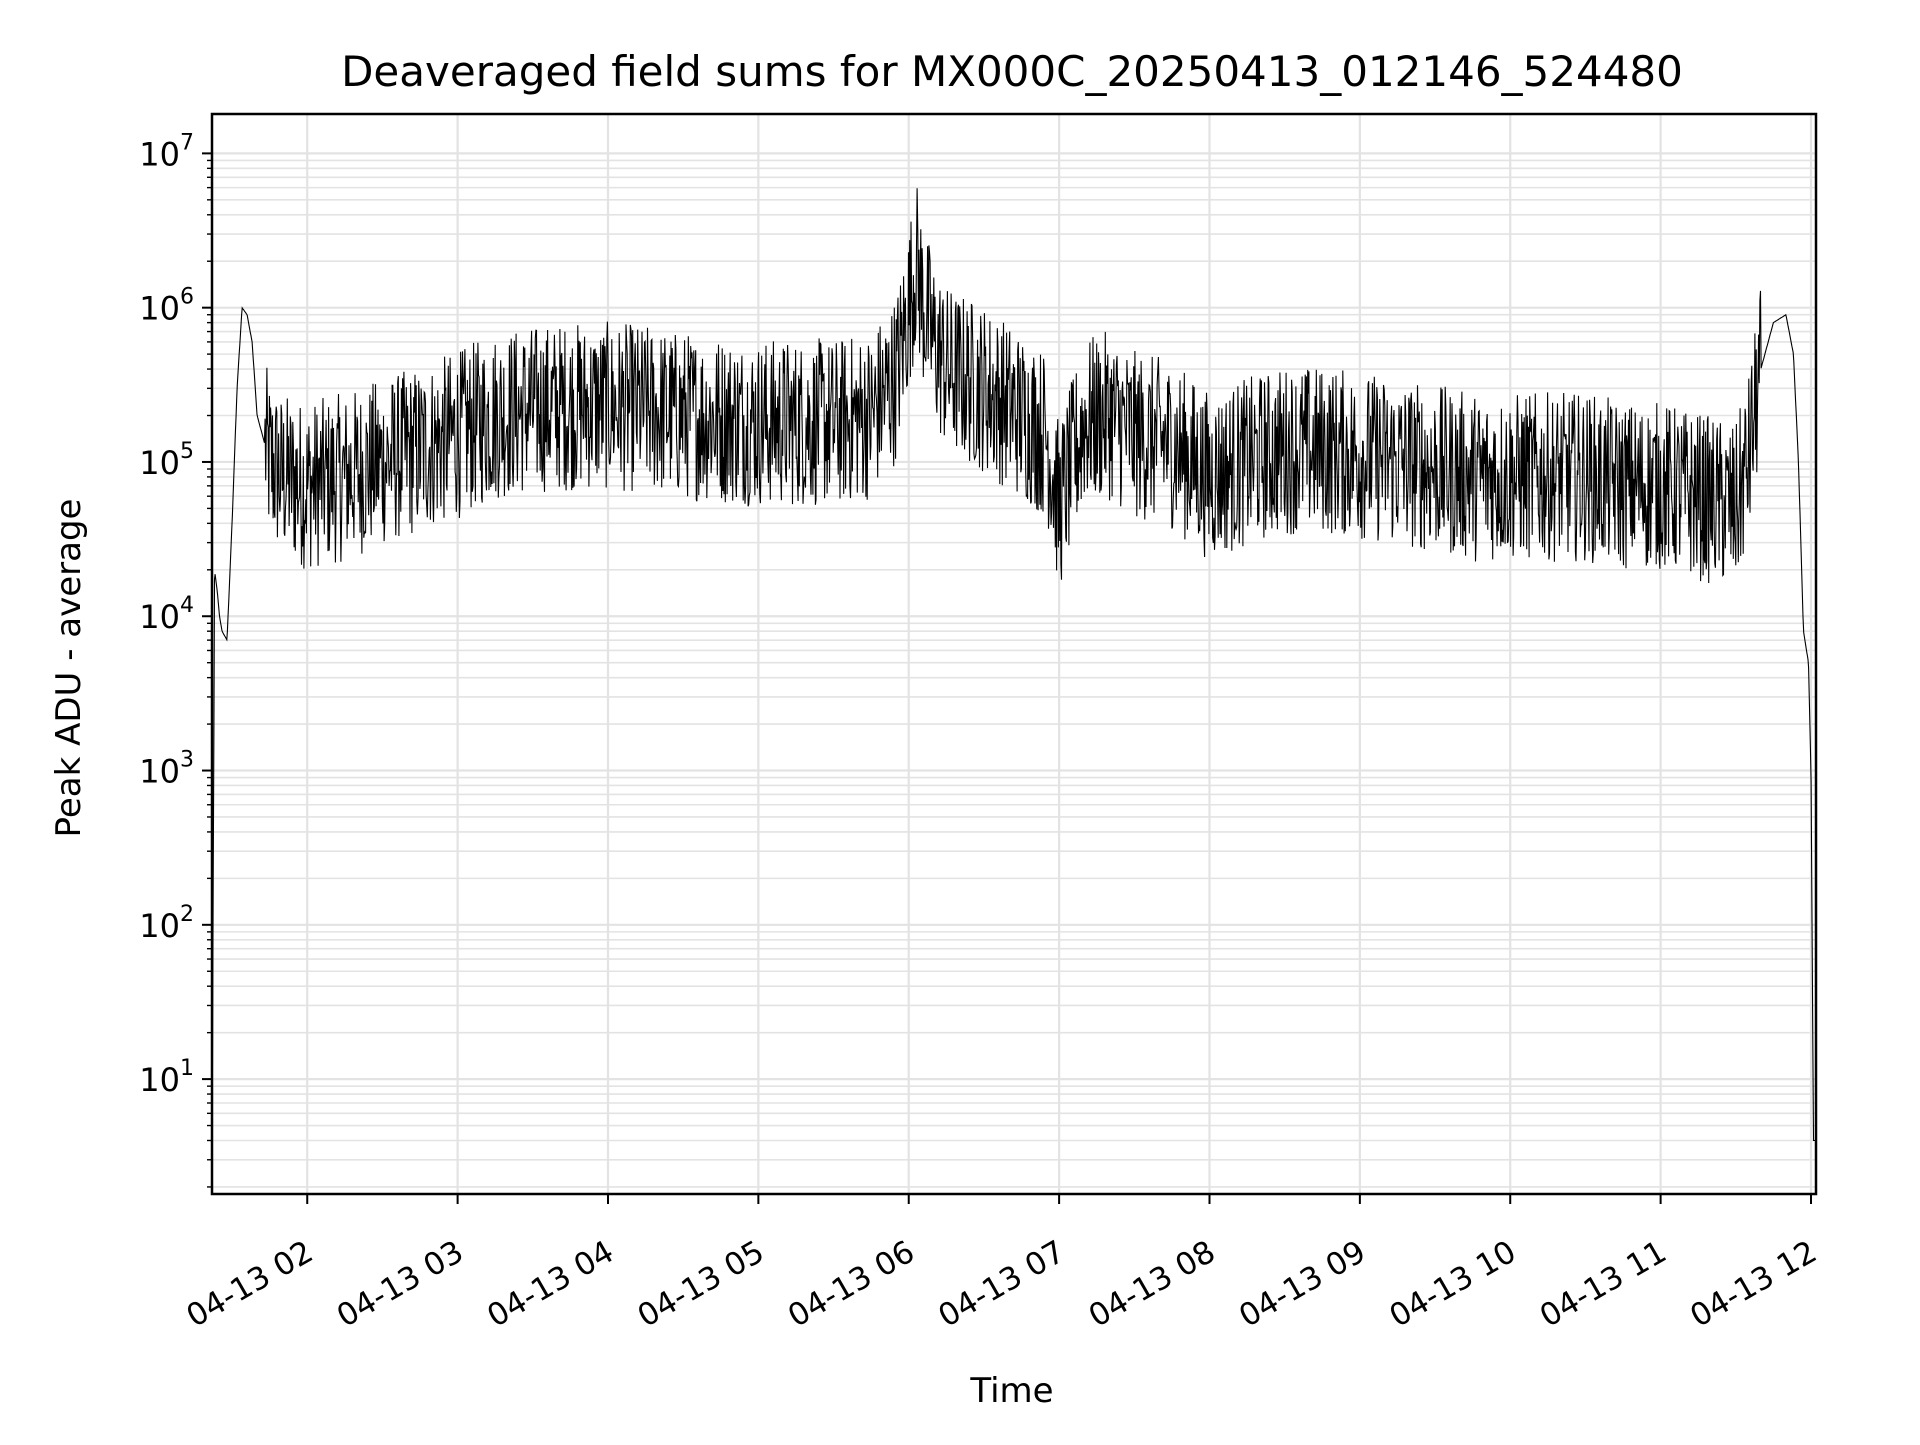 The height and width of the screenshot is (1445, 1920). I want to click on y-tick-label: 10², so click(166, 923).